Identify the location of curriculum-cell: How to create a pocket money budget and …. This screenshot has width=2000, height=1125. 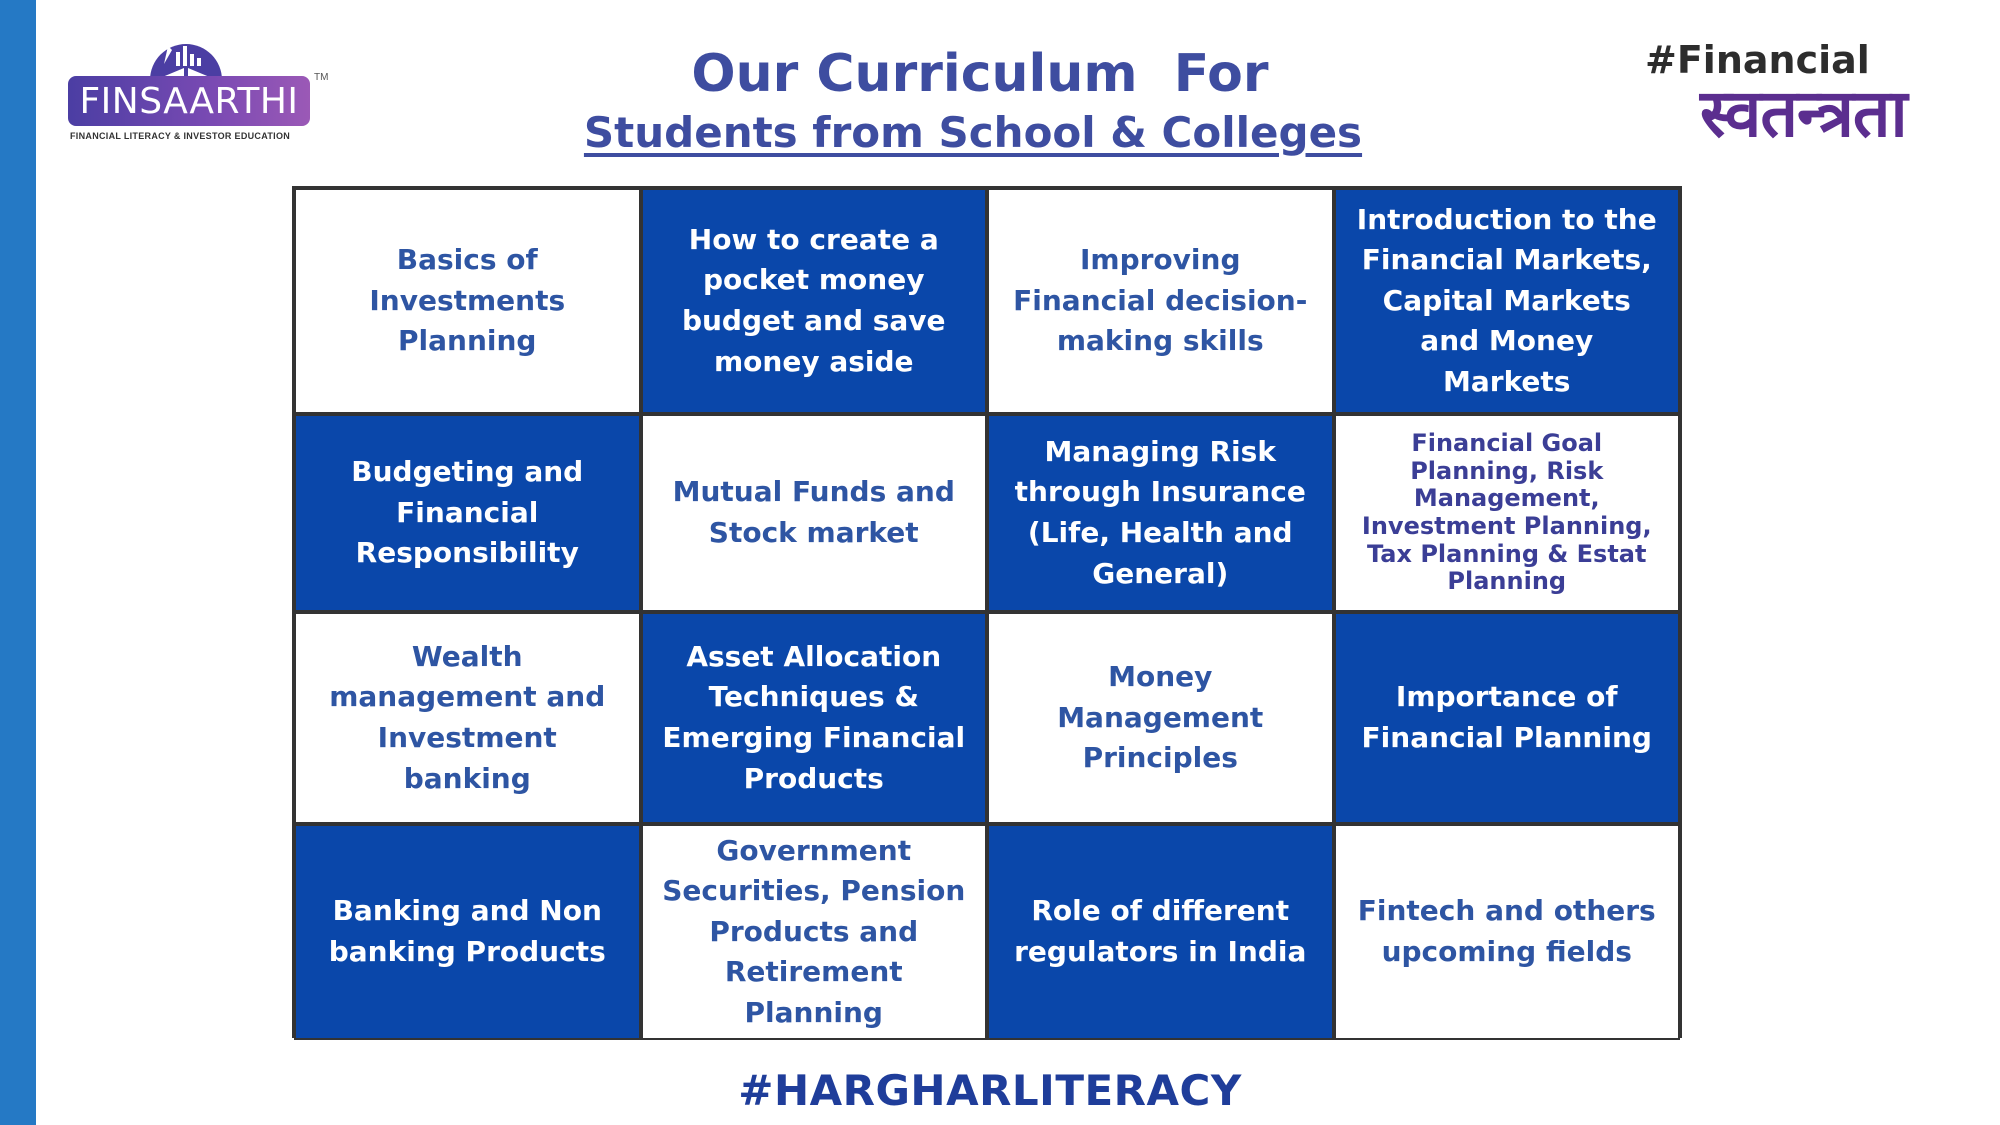
(813, 301).